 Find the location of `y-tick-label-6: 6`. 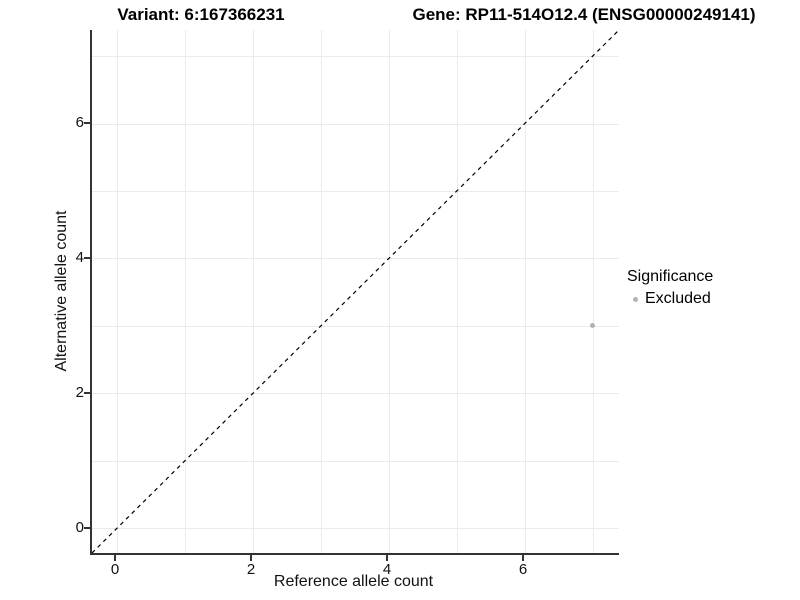

y-tick-label-6: 6 is located at coordinates (79, 122).